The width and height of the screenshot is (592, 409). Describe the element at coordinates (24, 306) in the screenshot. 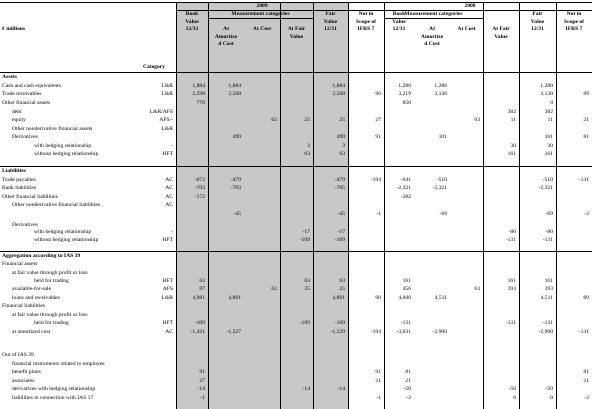

I see `row-label: Financial liabilities` at that location.